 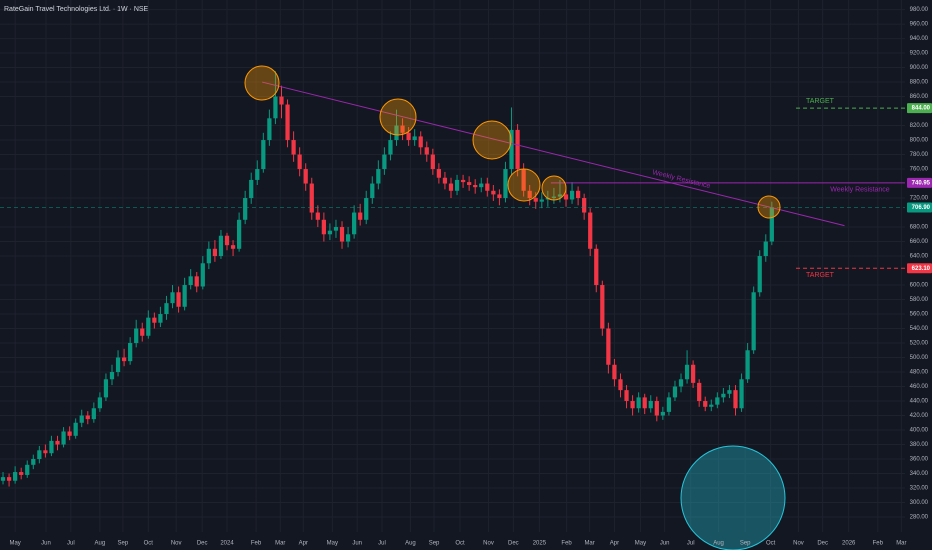 What do you see at coordinates (919, 518) in the screenshot?
I see `y-tick-label: 280.00` at bounding box center [919, 518].